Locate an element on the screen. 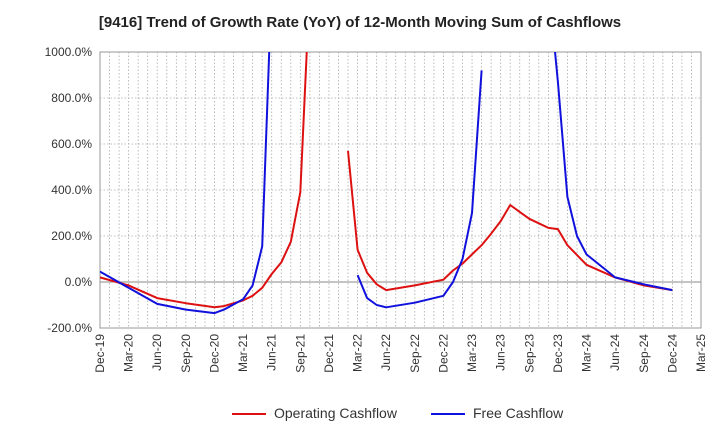  x-tick-label: Dec-24 is located at coordinates (672, 353).